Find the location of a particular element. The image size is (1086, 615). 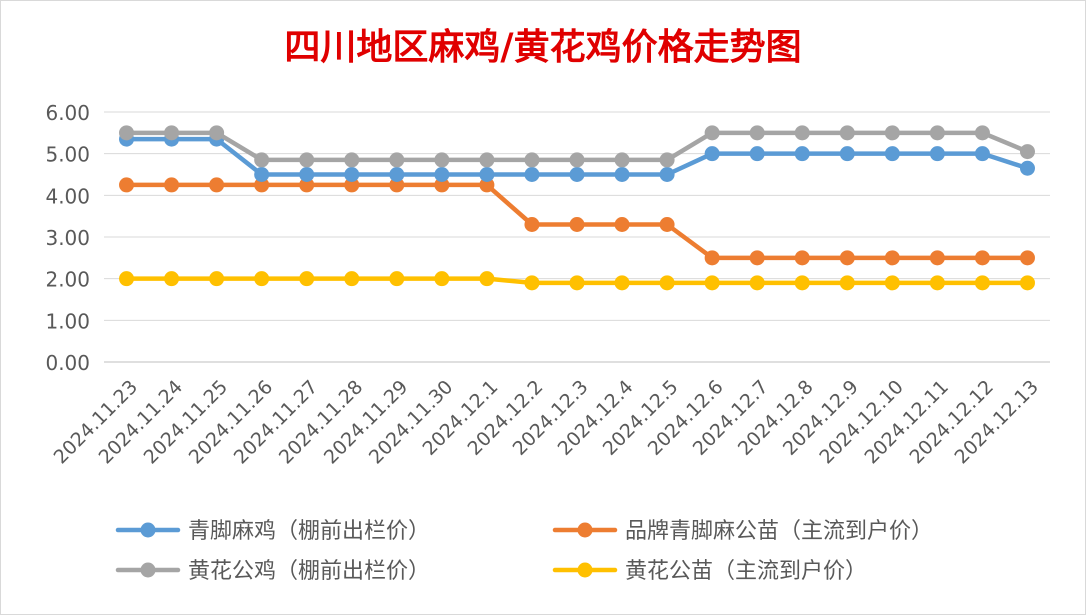

legend-item: 黄花公鸡（棚前出栏价） is located at coordinates (272, 571).